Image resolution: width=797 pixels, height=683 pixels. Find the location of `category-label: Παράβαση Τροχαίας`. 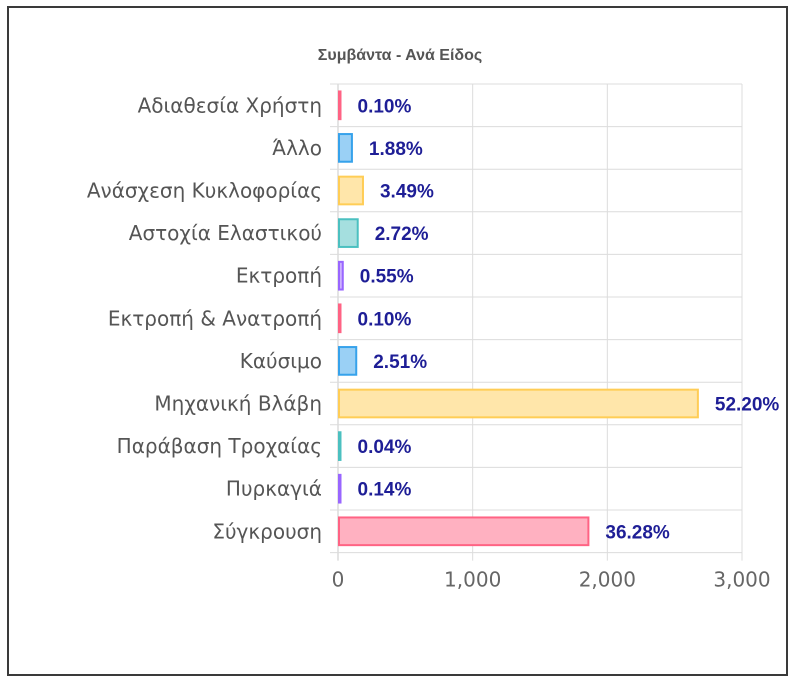

category-label: Παράβαση Τροχαίας is located at coordinates (219, 446).